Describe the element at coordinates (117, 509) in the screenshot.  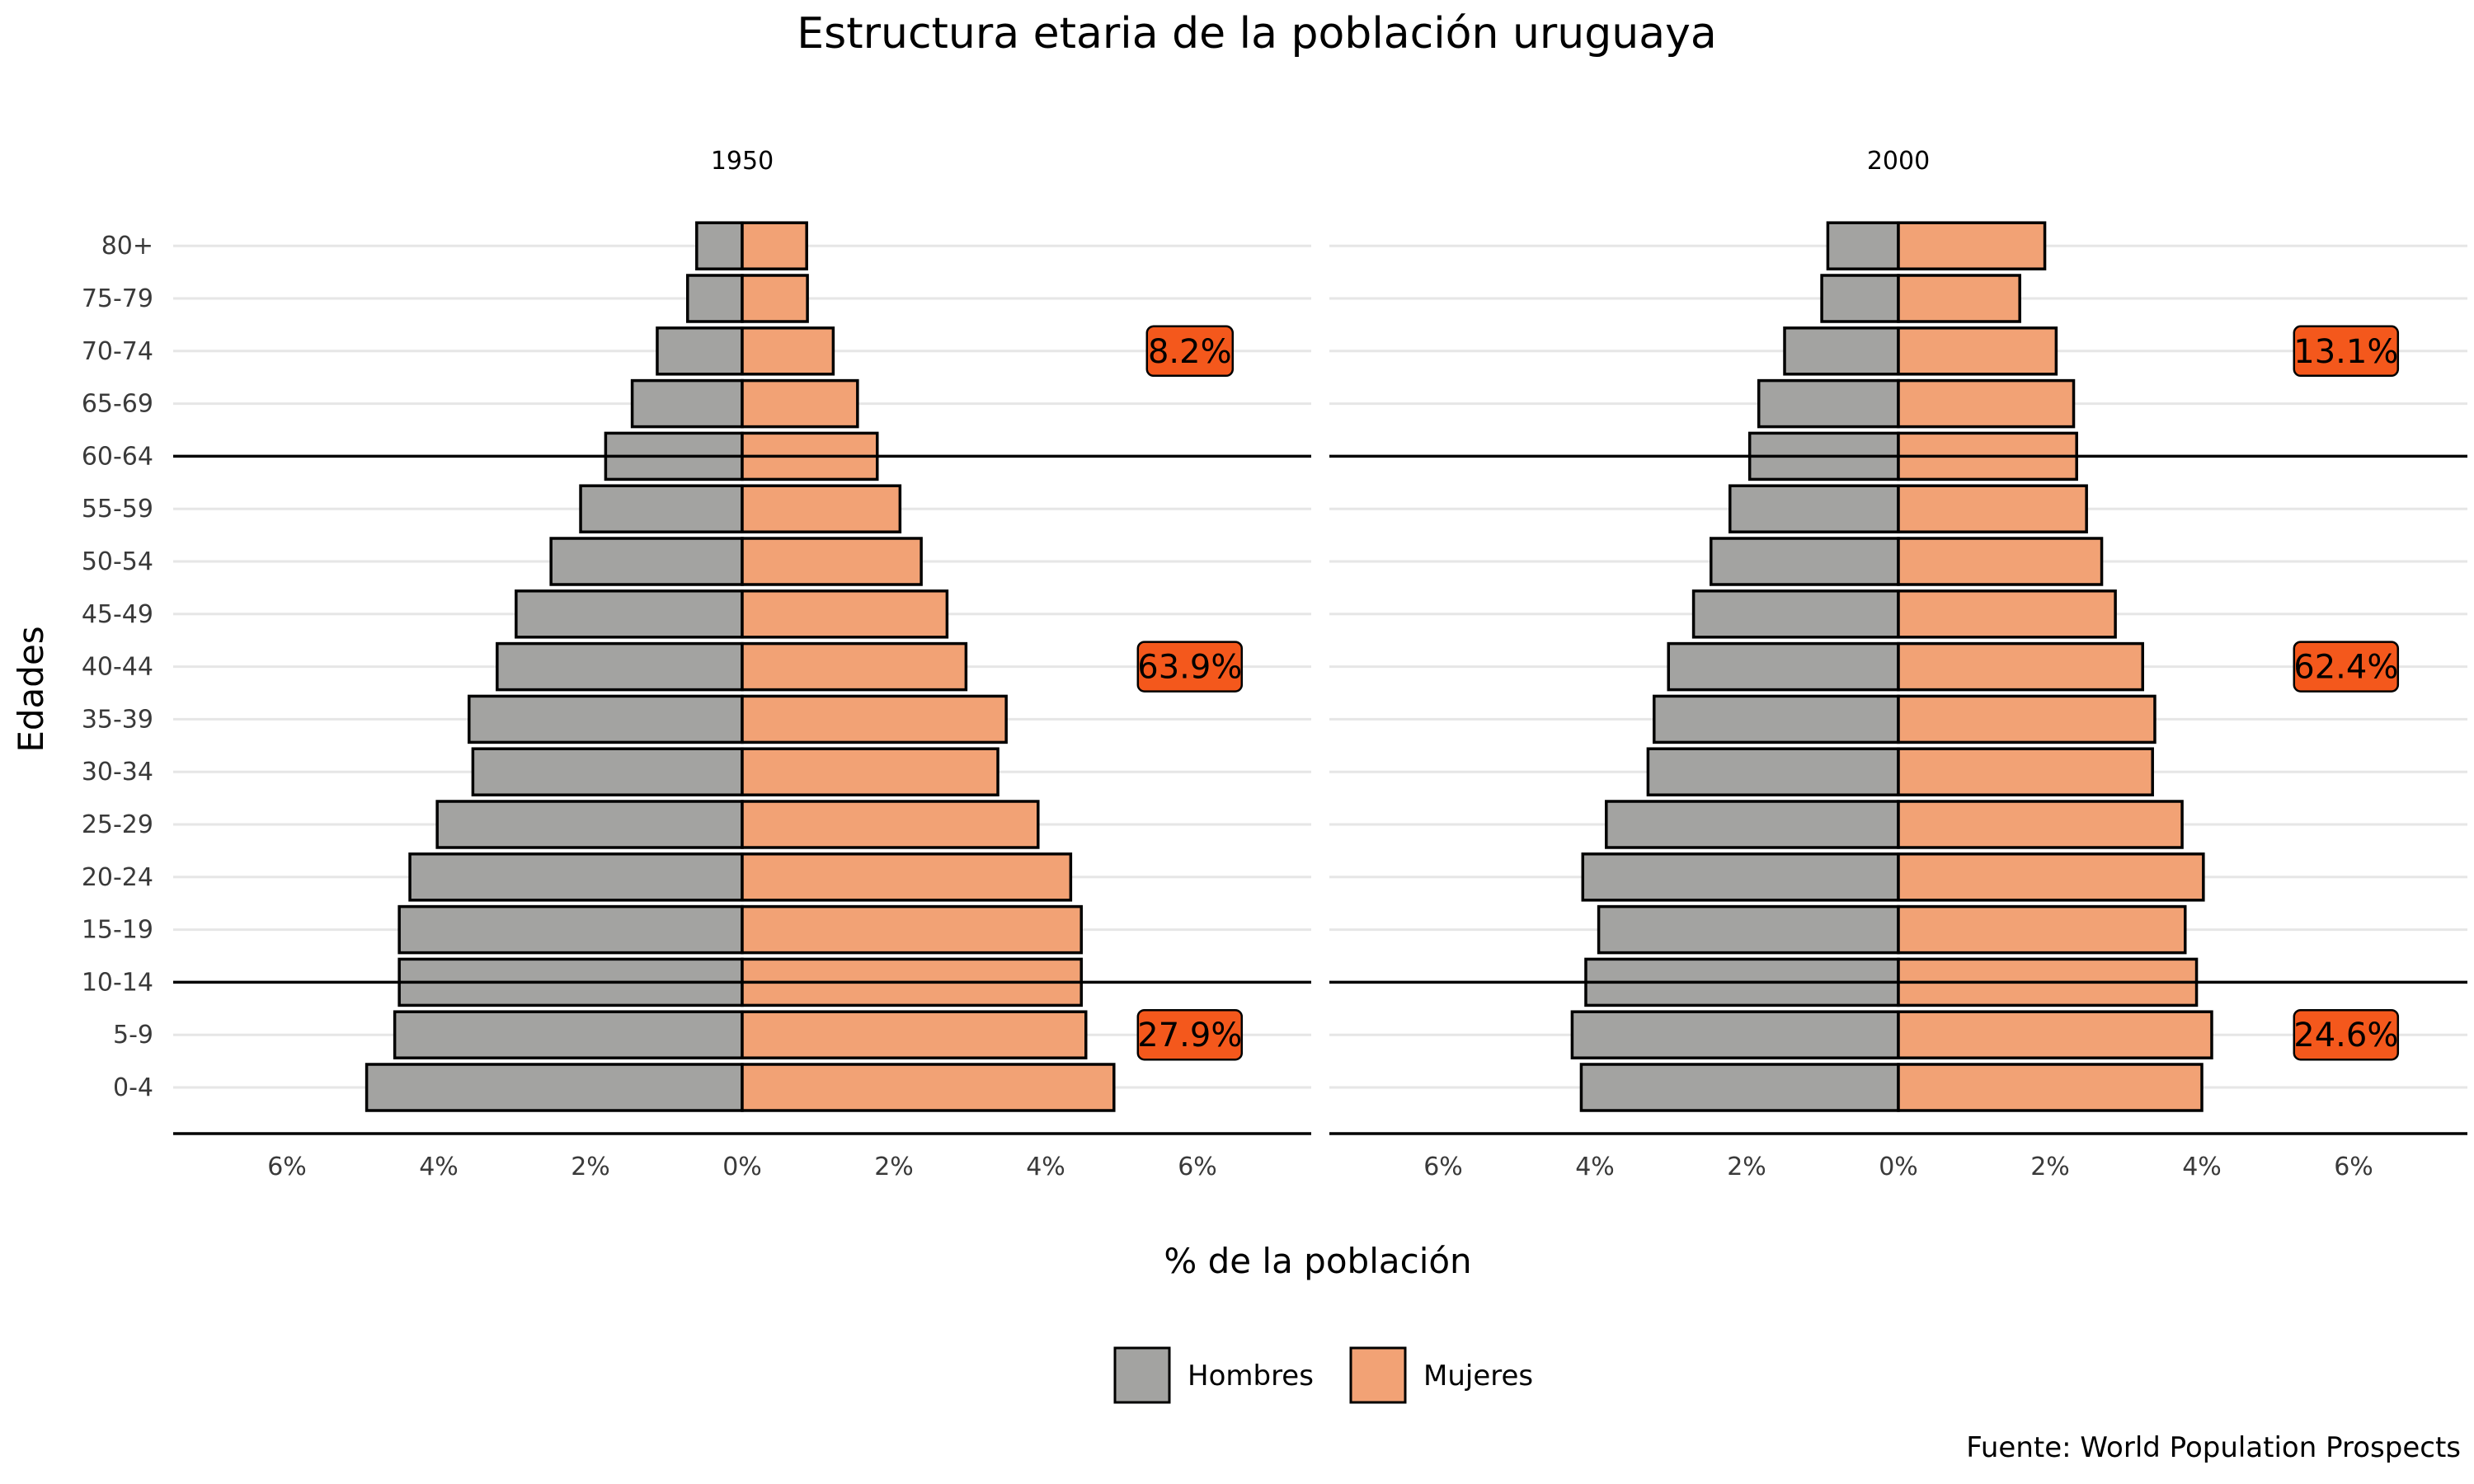
I see `y-tick-55-59: 55-59` at that location.